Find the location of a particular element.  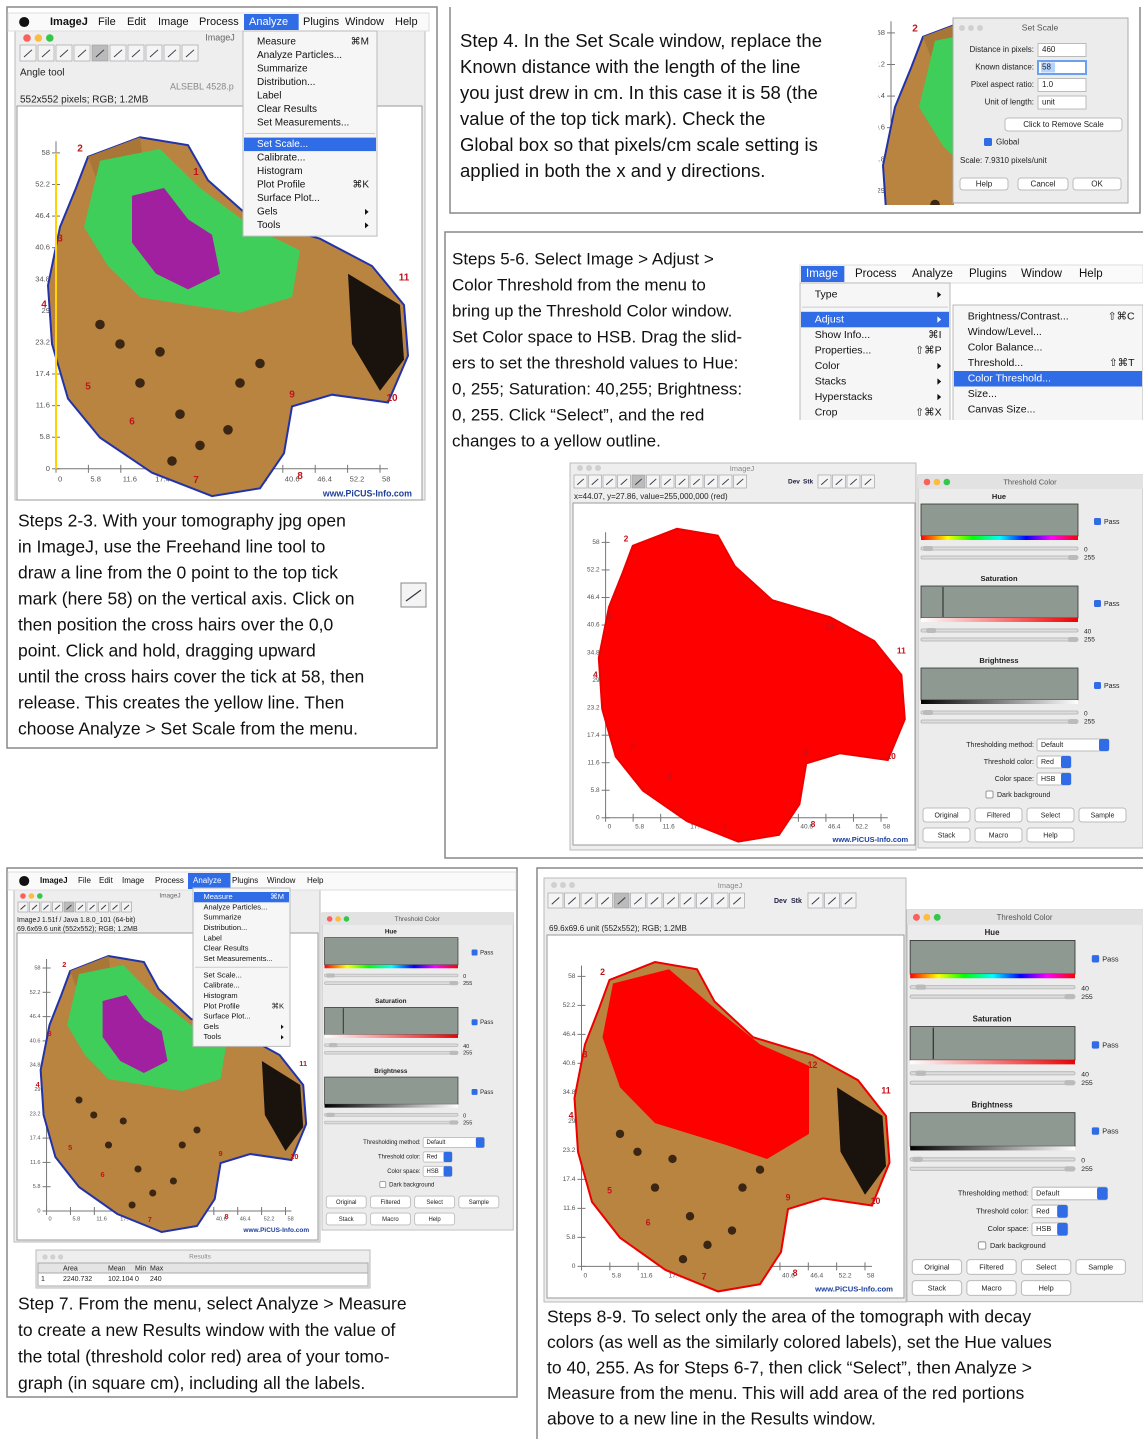

point-label: 11 is located at coordinates (885, 1090).